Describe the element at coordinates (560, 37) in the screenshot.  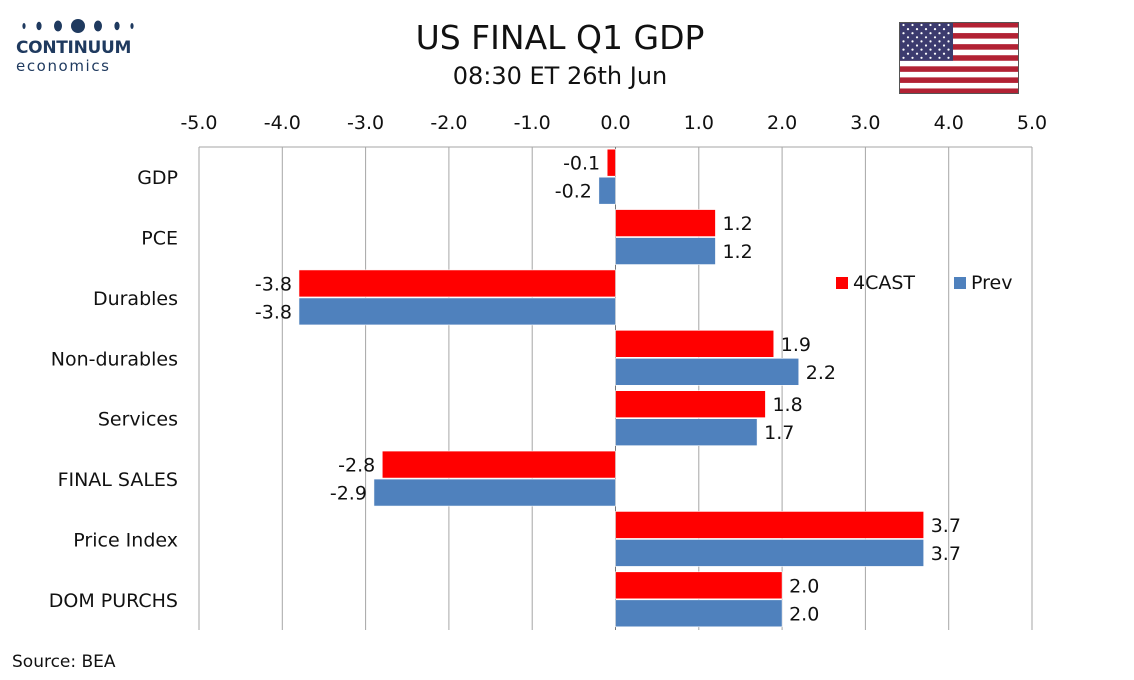
I see `chart-title: US FINAL Q1 GDP` at that location.